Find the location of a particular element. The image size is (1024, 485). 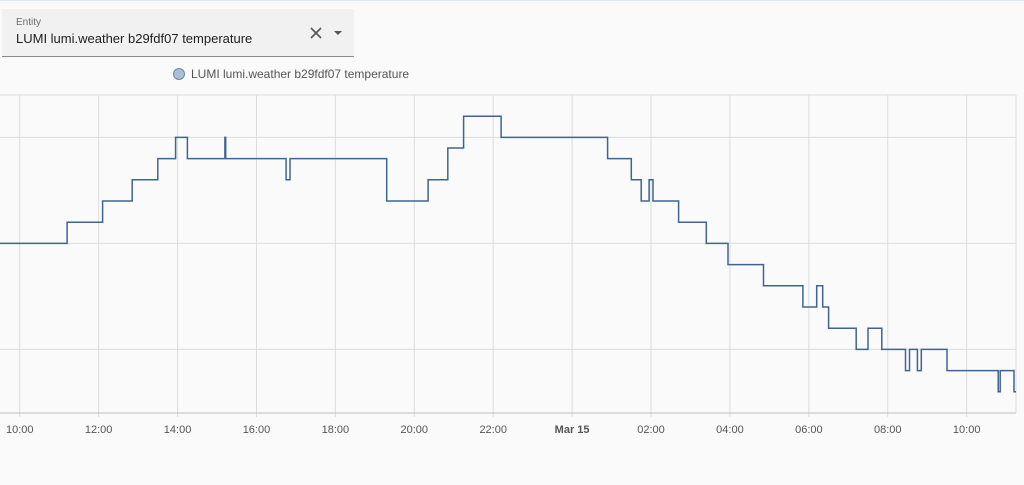

x-tick-label: 14:00 is located at coordinates (178, 430).